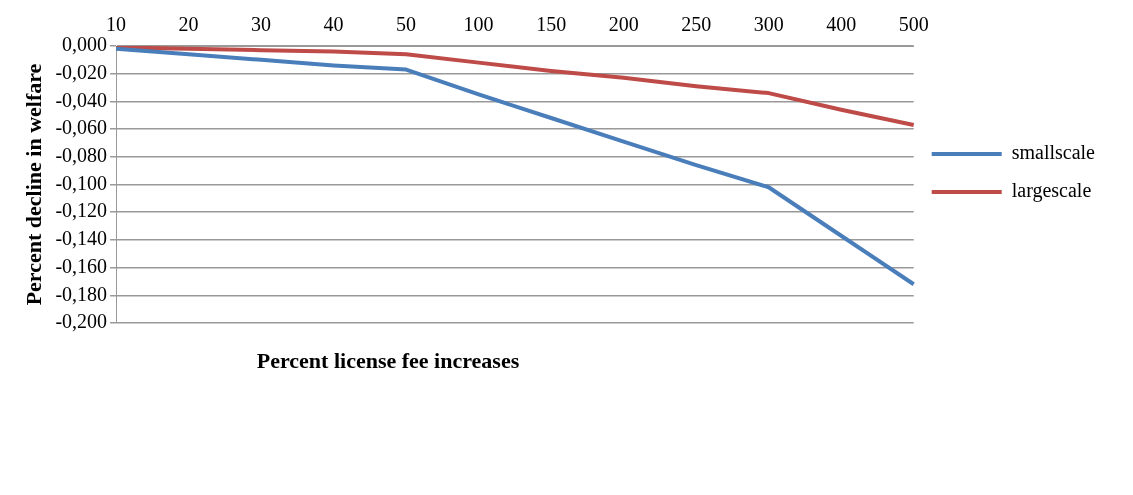 This screenshot has height=495, width=1133. What do you see at coordinates (551, 24) in the screenshot?
I see `x-tick-label: 150` at bounding box center [551, 24].